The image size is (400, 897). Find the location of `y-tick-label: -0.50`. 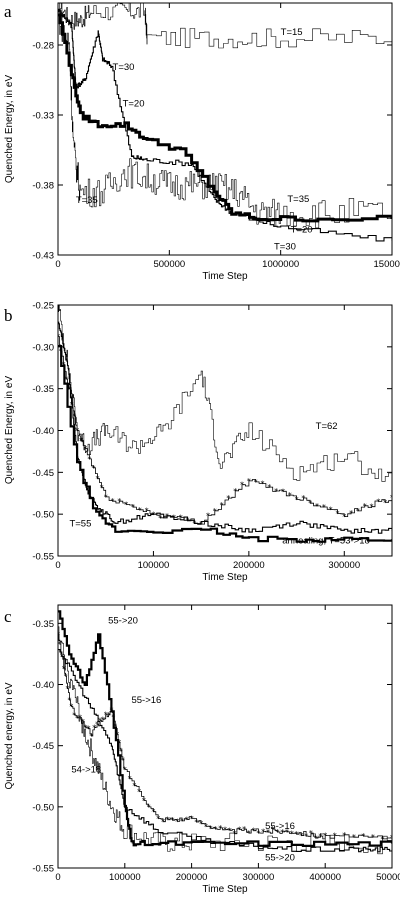

y-tick-label: -0.50 is located at coordinates (43, 807).